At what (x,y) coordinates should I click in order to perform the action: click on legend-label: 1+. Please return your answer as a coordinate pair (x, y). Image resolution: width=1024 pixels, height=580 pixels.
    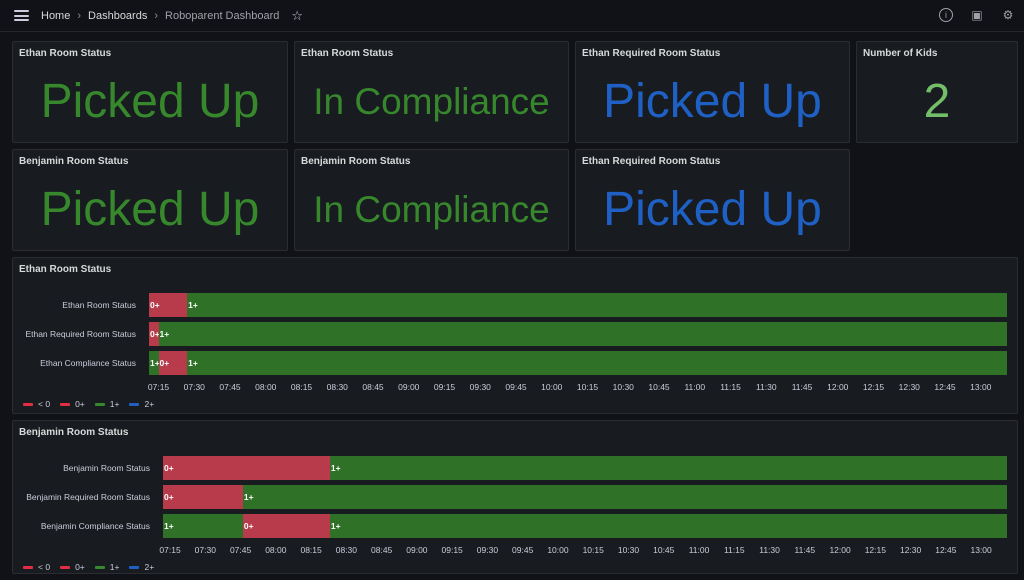
    Looking at the image, I should click on (114, 404).